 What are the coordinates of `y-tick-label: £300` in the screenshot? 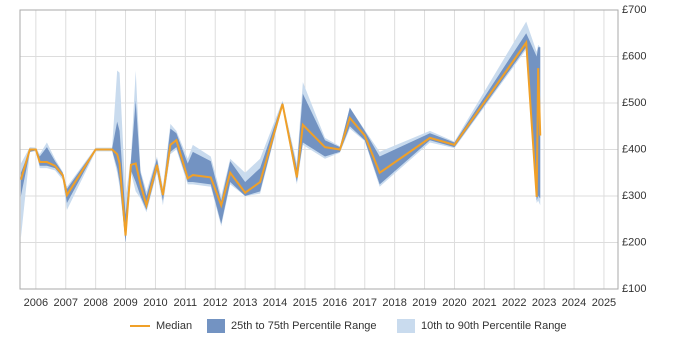 It's located at (634, 196).